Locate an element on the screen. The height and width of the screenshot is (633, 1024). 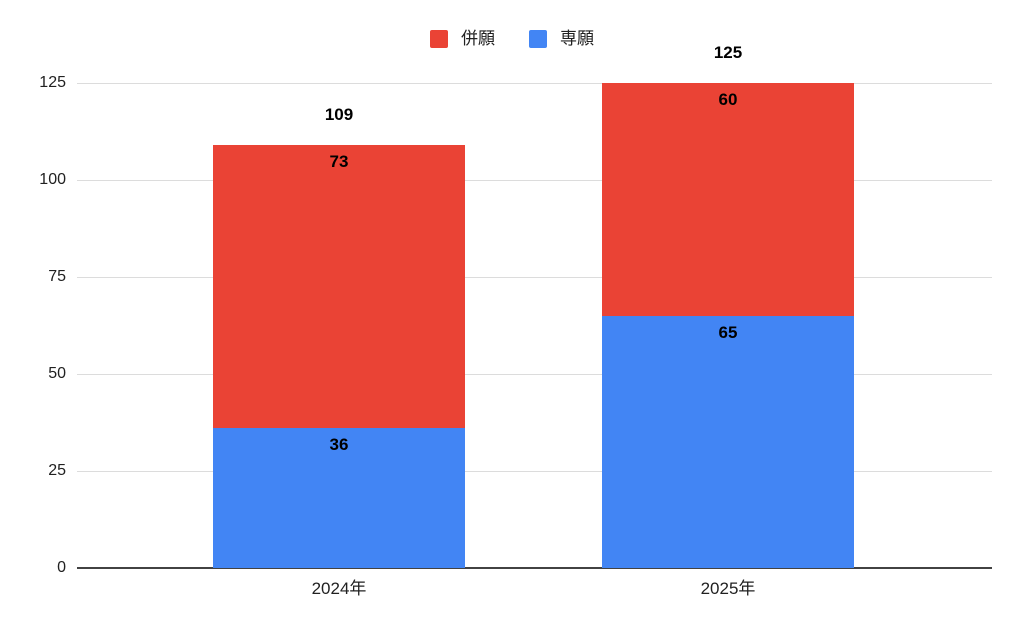
legend-label: 併願 is located at coordinates (478, 38).